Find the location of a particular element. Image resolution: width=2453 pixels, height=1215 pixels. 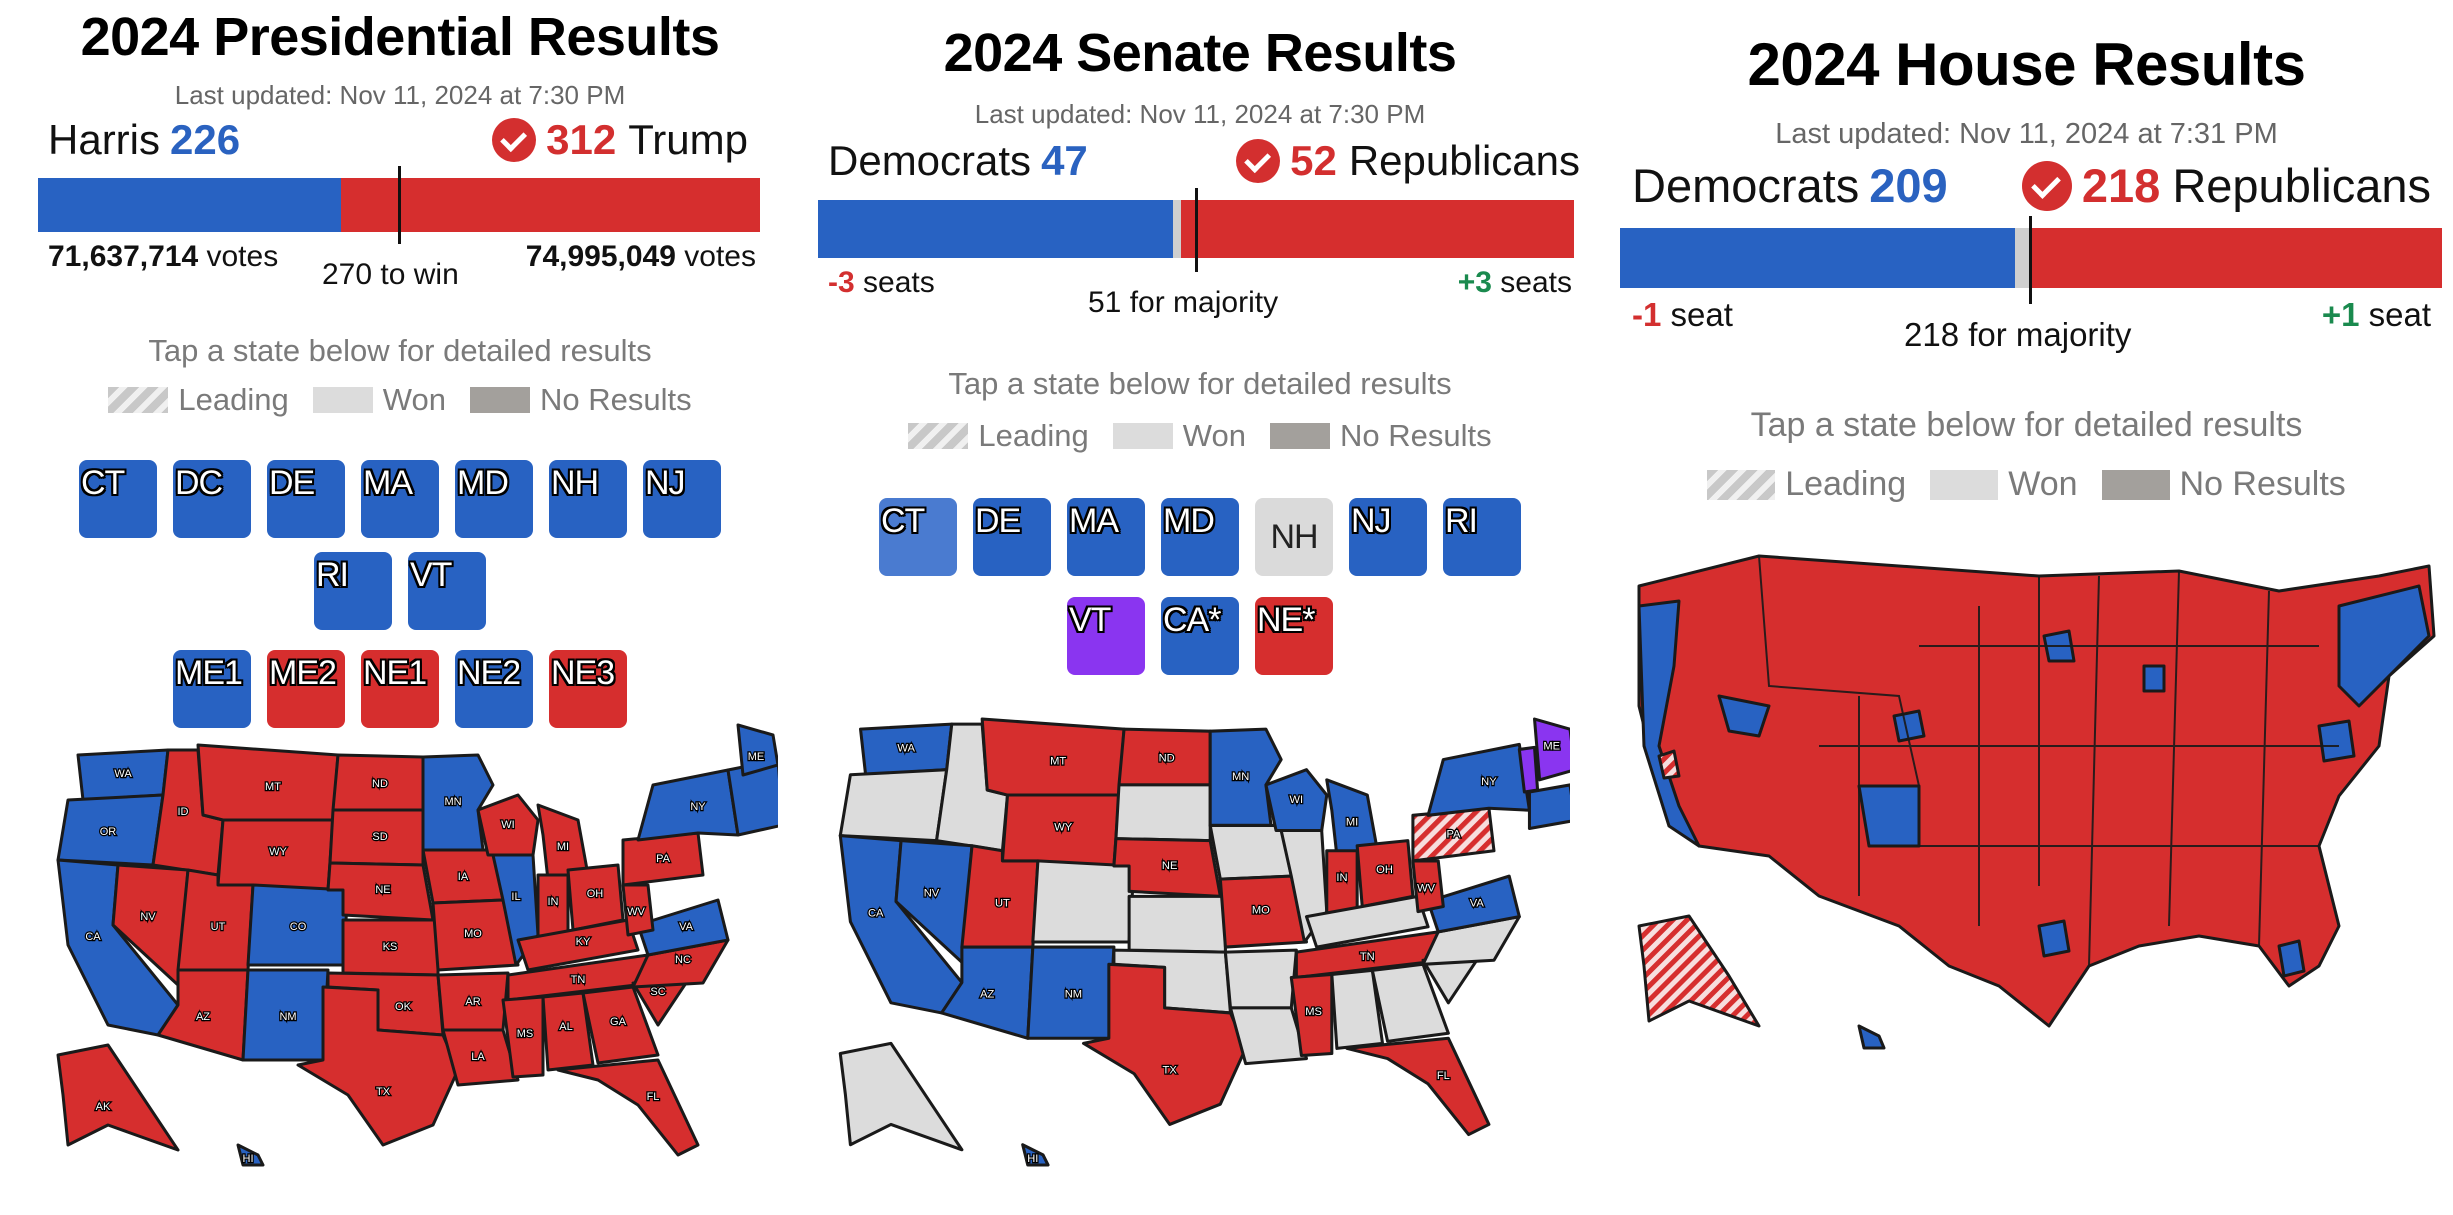

map-label-va: VA is located at coordinates (686, 927).